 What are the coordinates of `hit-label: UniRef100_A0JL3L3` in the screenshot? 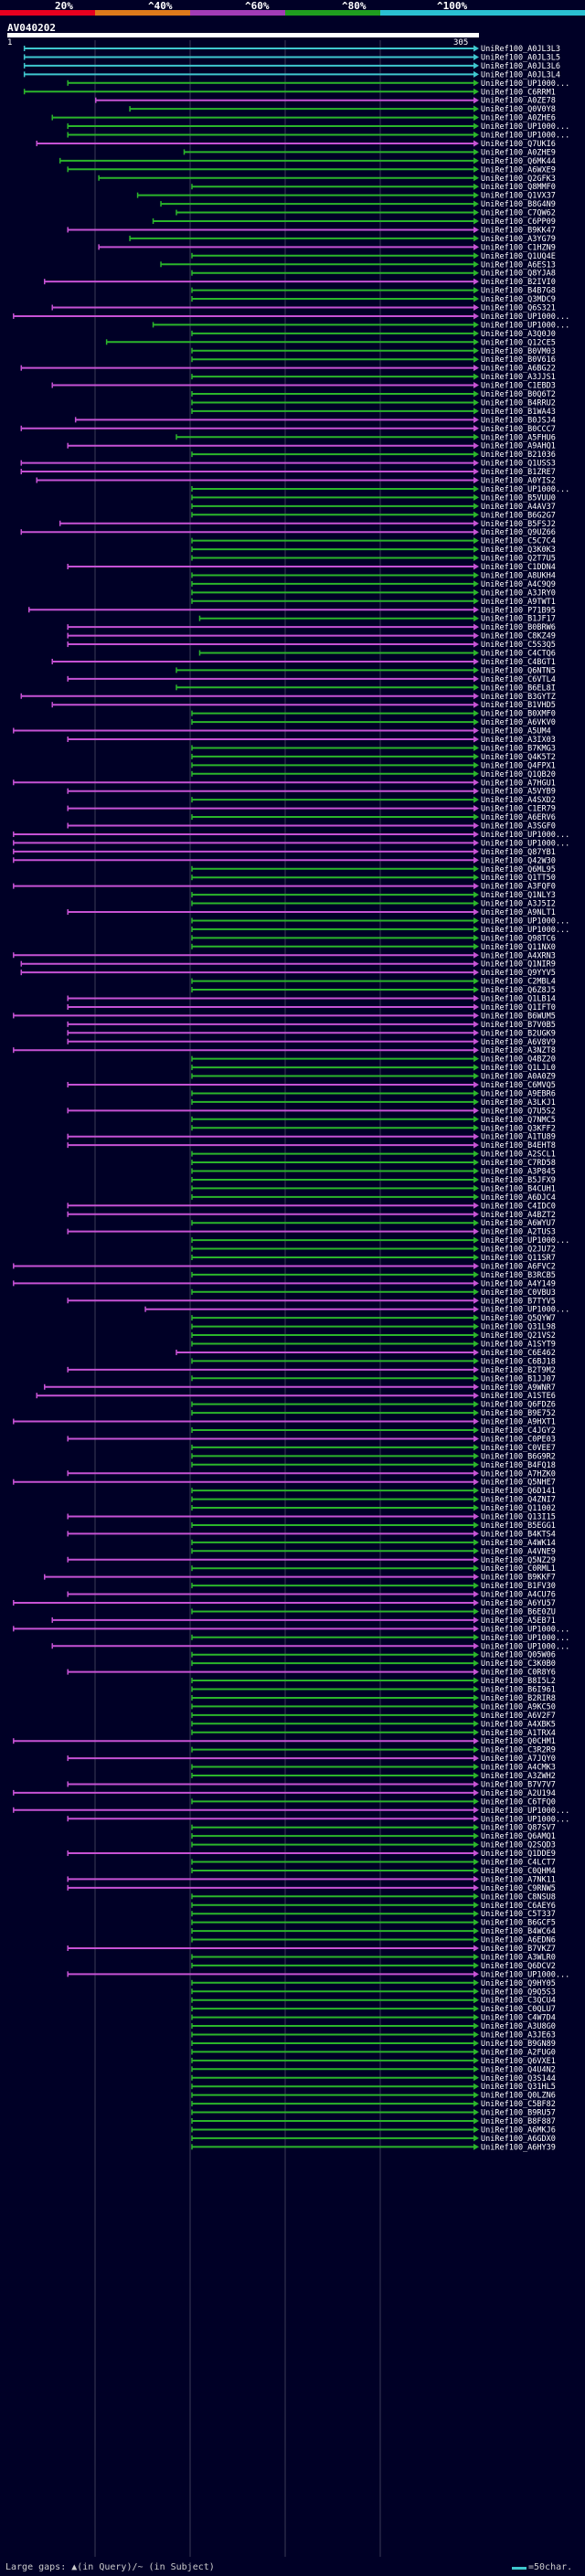 It's located at (520, 49).